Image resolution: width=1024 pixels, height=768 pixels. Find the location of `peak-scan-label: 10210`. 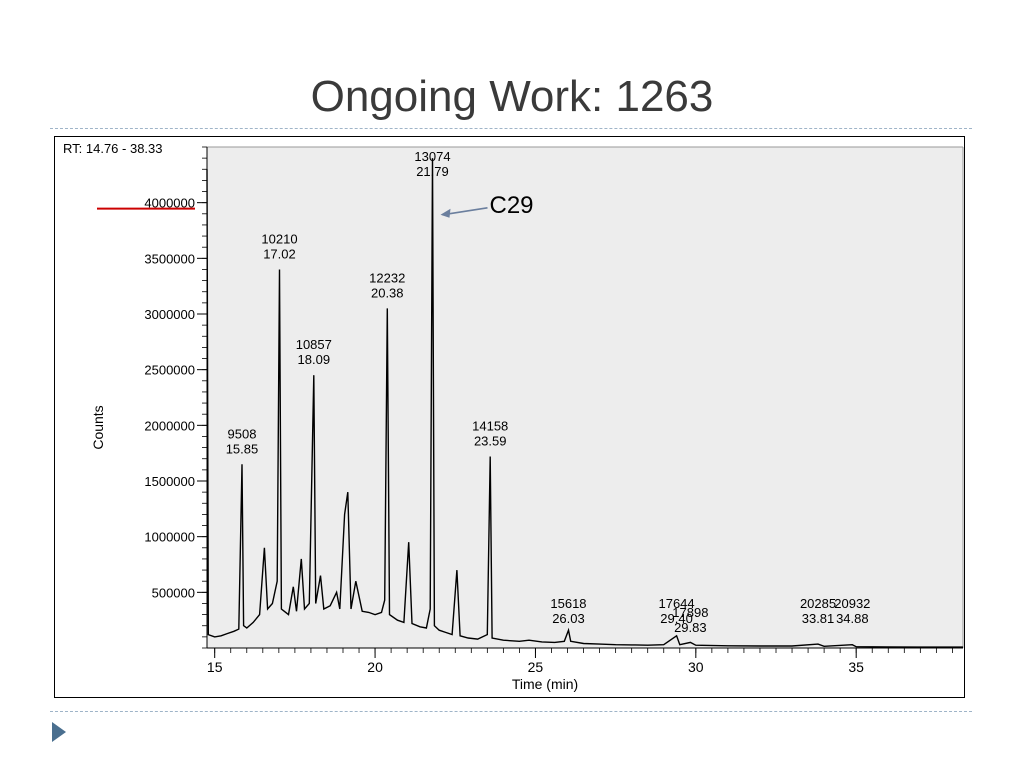

peak-scan-label: 10210 is located at coordinates (279, 238).